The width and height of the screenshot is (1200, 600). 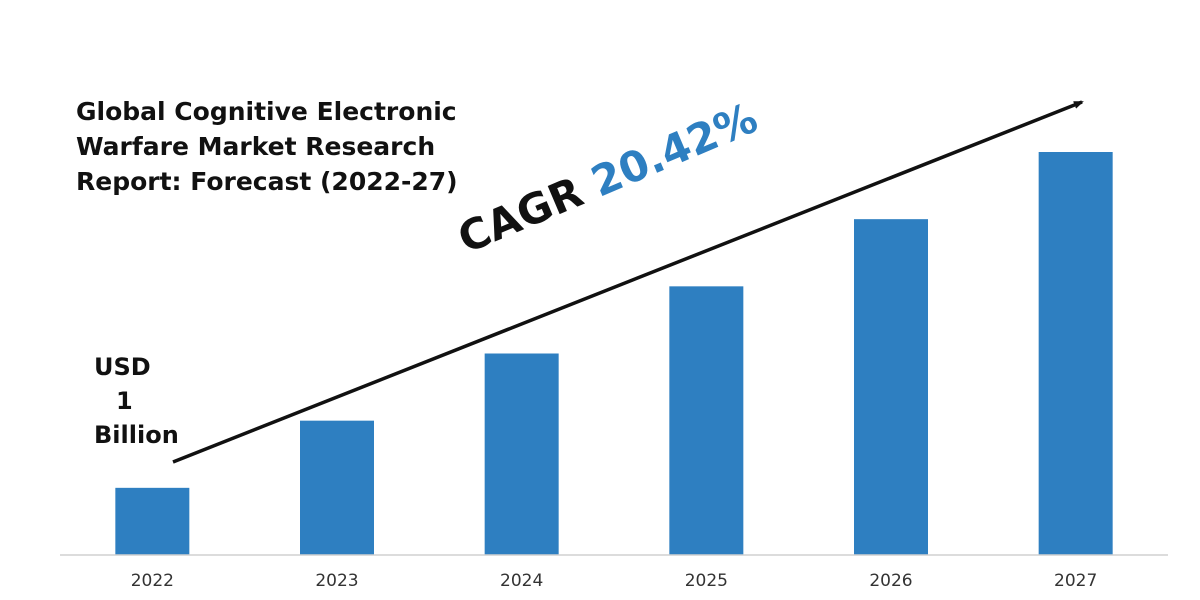 What do you see at coordinates (1075, 581) in the screenshot?
I see `x-tick-label-2027: 2027` at bounding box center [1075, 581].